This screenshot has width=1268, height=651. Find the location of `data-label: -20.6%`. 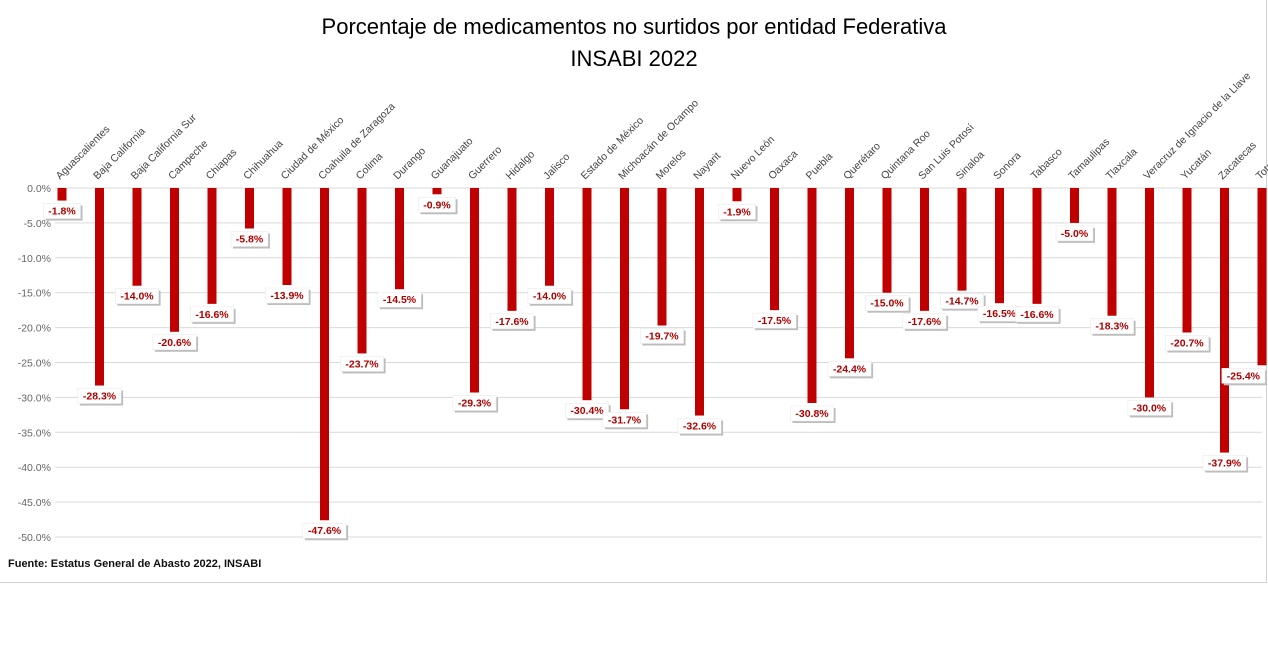

data-label: -20.6% is located at coordinates (175, 343).